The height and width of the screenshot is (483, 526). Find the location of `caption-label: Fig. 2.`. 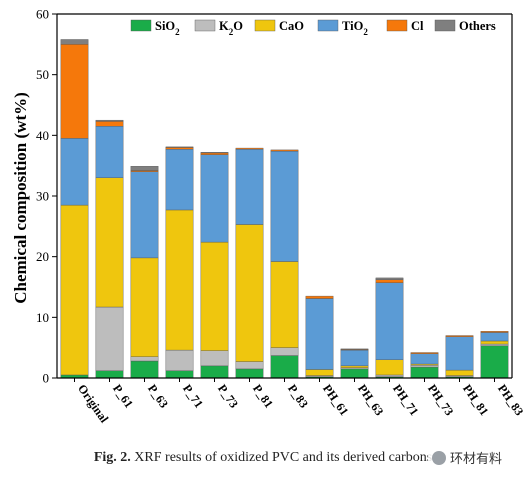

caption-label: Fig. 2. is located at coordinates (112, 457).